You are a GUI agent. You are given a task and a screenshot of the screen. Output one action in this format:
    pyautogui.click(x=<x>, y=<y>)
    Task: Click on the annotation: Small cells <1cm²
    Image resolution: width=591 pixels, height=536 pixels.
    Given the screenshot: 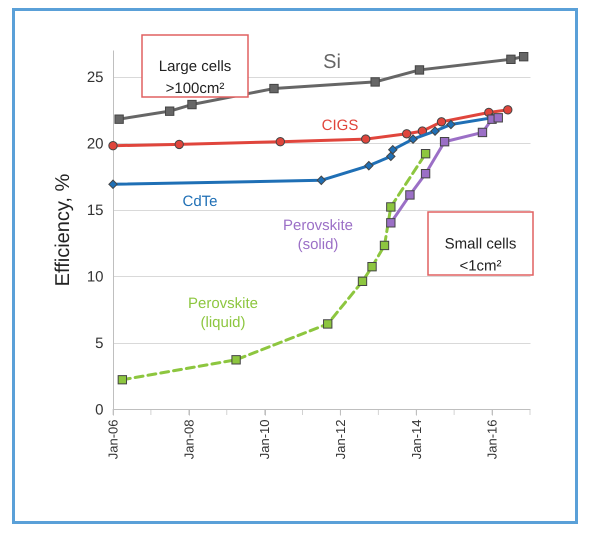 What is the action you would take?
    pyautogui.click(x=480, y=255)
    